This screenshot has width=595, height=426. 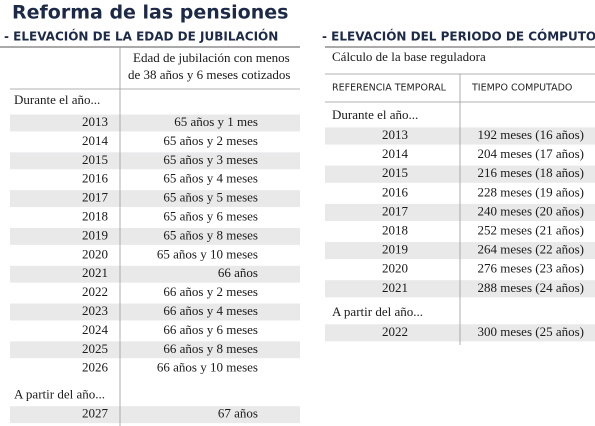 What do you see at coordinates (141, 36) in the screenshot?
I see `left-heading: - ELEVACIÓN DE LA EDAD DE JUBILACIÓN` at bounding box center [141, 36].